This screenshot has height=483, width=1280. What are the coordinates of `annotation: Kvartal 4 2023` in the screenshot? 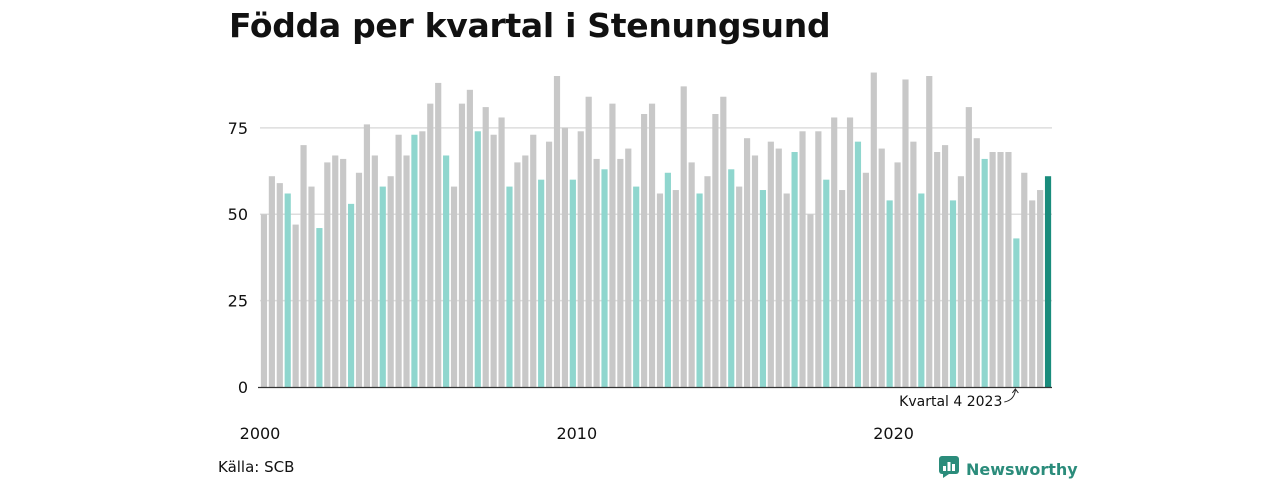 It's located at (959, 399).